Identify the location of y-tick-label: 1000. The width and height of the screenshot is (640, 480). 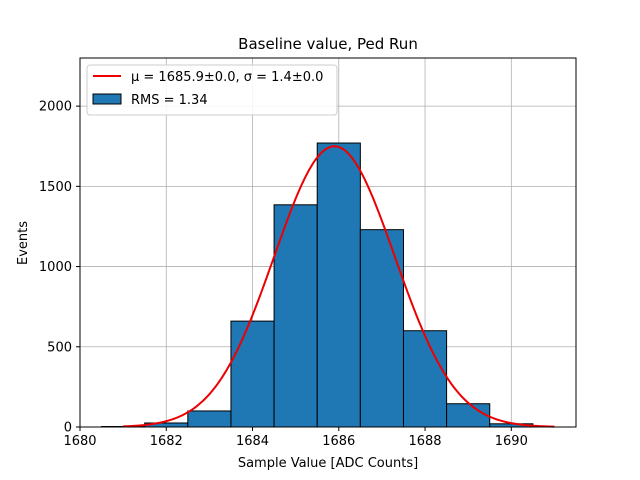
(55, 267).